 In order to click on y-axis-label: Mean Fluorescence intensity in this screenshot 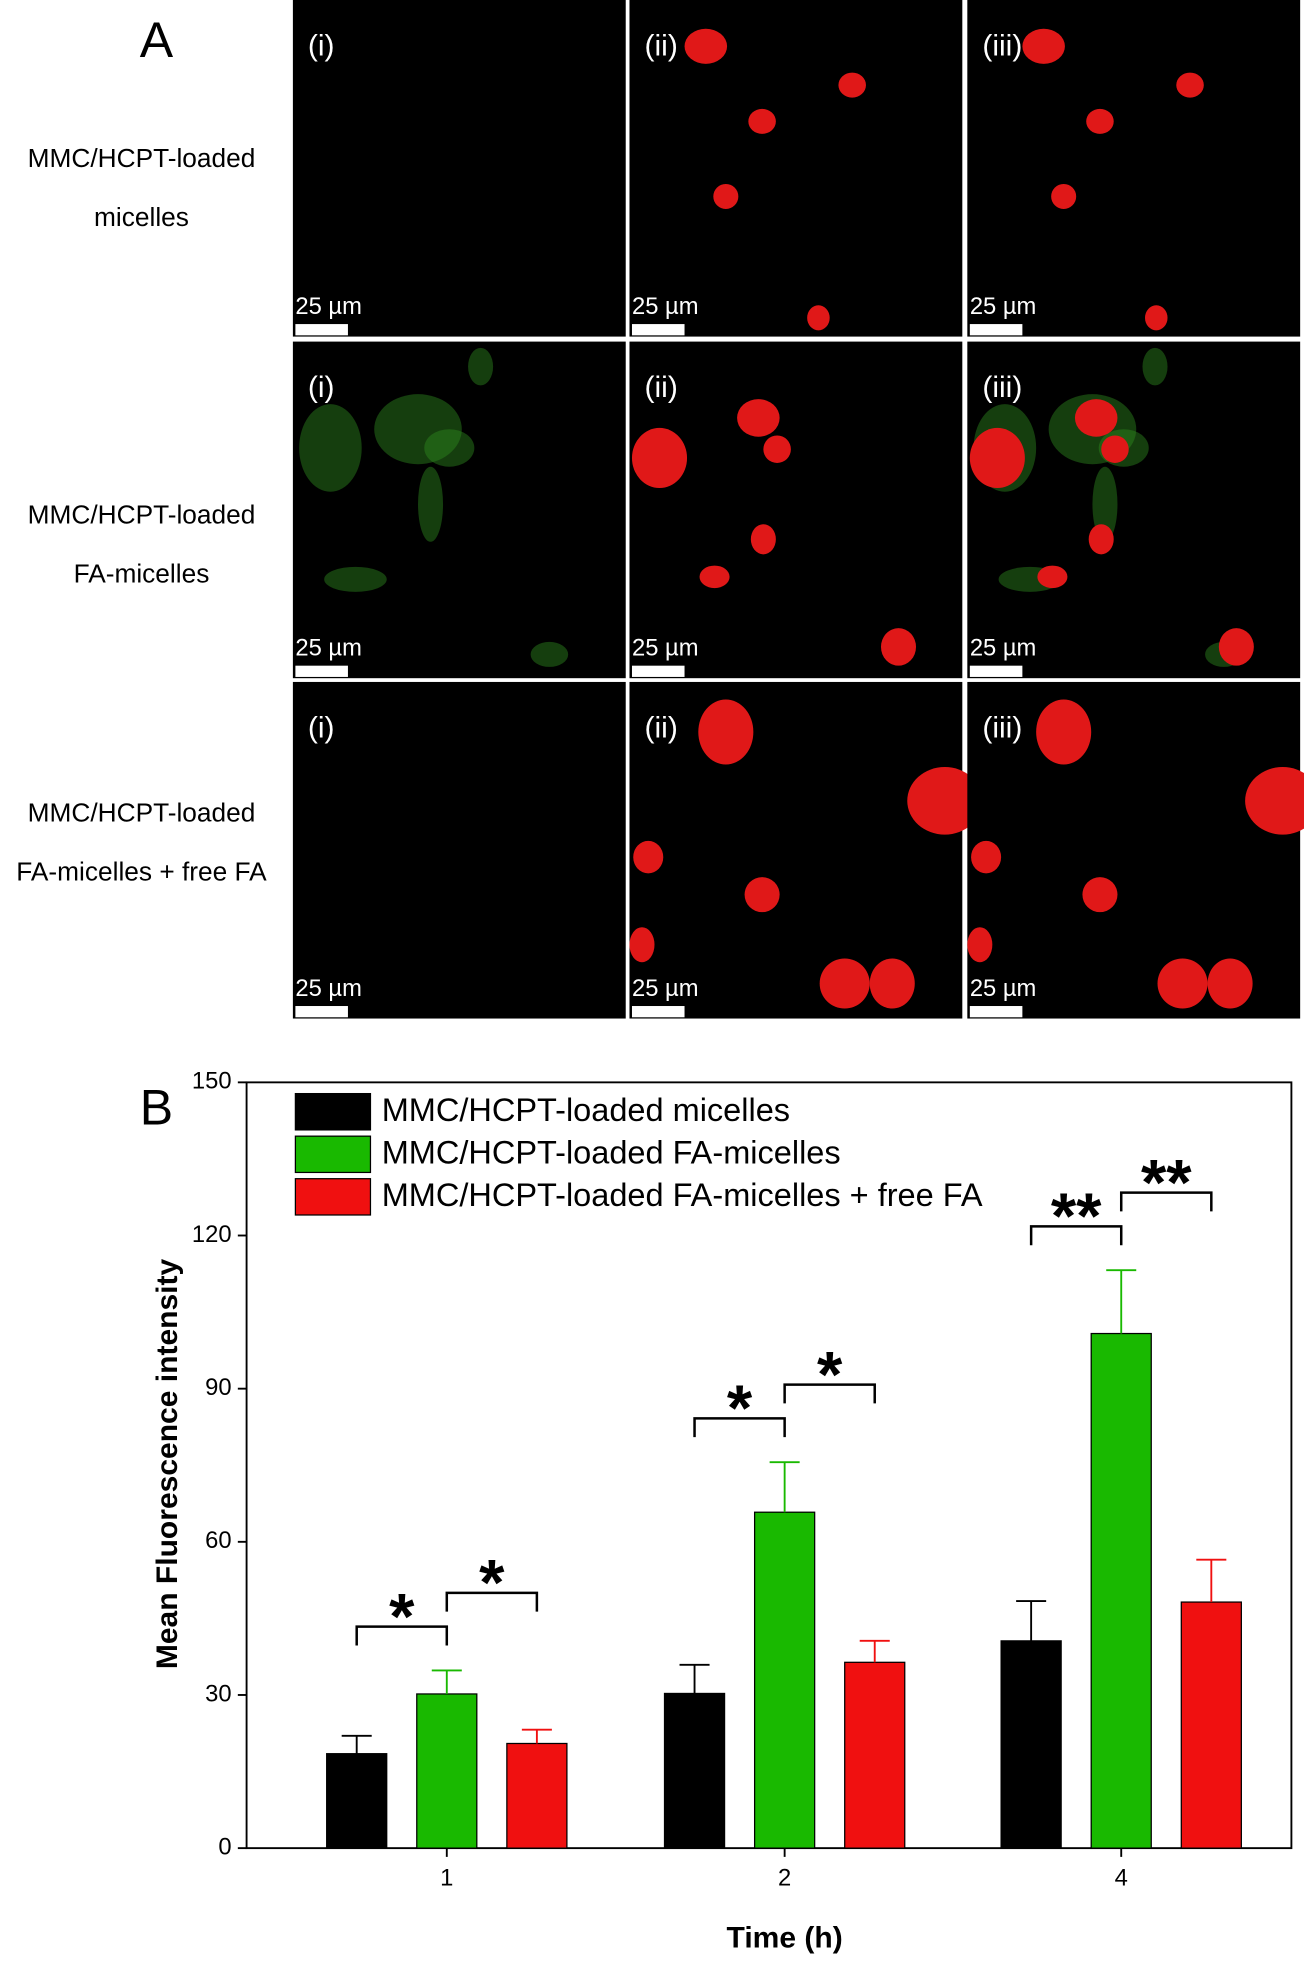, I will do `click(167, 1464)`.